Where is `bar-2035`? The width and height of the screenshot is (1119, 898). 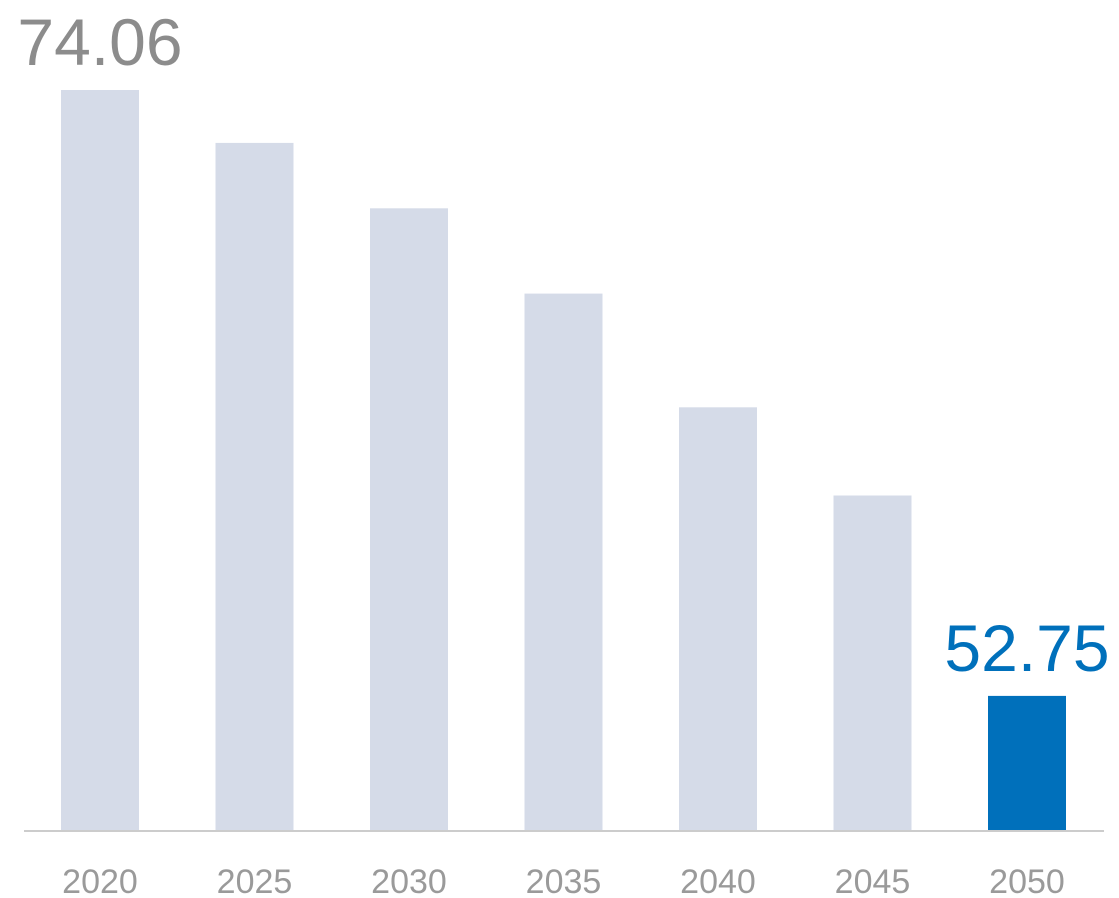
bar-2035 is located at coordinates (563, 562).